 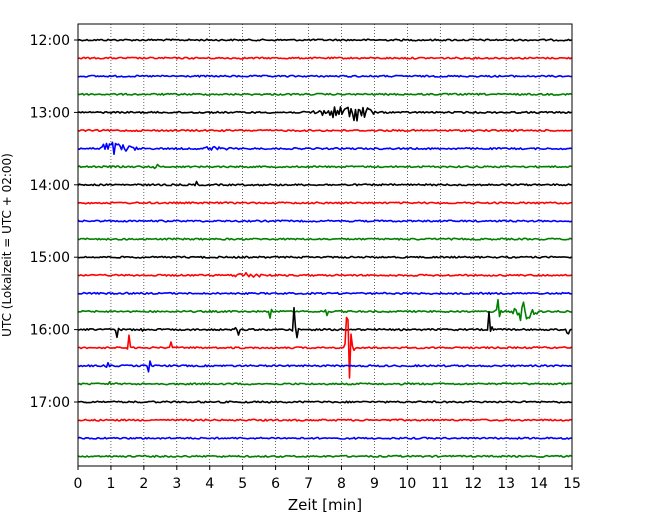 I want to click on trace-12:00, so click(x=324, y=40).